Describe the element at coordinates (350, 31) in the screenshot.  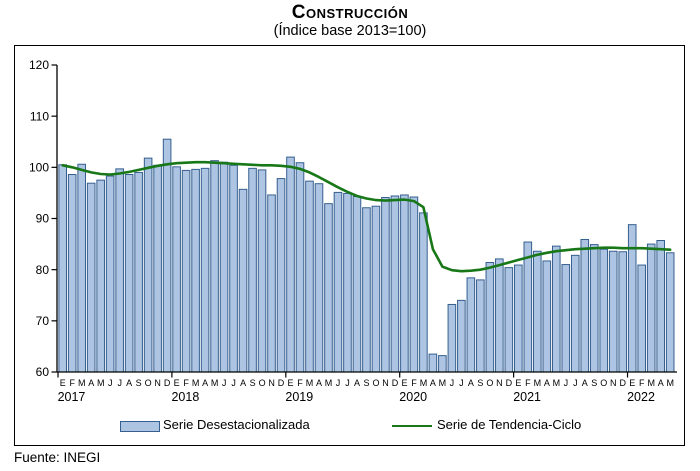
I see `page-subtitle: (Índice base 2013=100)` at that location.